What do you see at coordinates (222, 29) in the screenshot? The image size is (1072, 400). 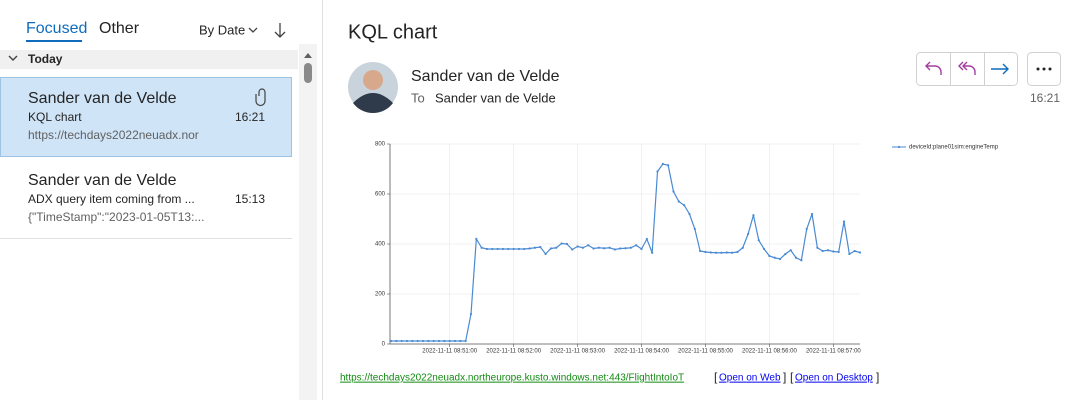 I see `sort-button: By Date` at bounding box center [222, 29].